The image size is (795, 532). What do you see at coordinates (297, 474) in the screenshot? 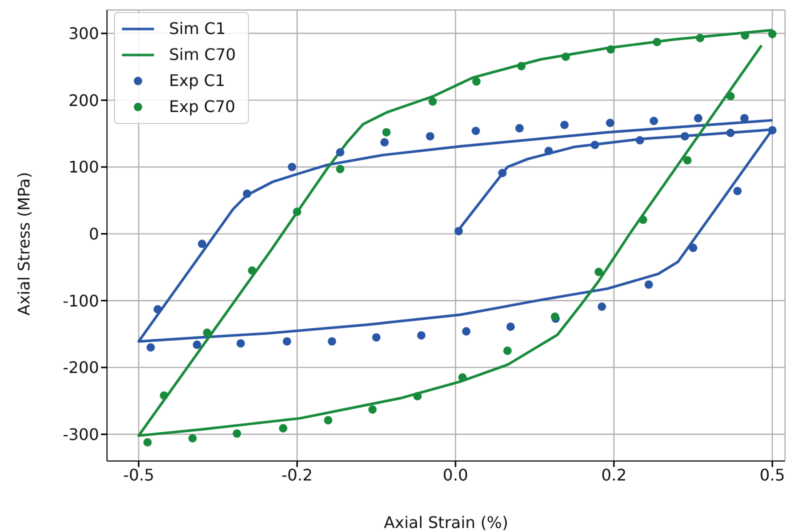
I see `x-tick-label: -0.2` at bounding box center [297, 474].